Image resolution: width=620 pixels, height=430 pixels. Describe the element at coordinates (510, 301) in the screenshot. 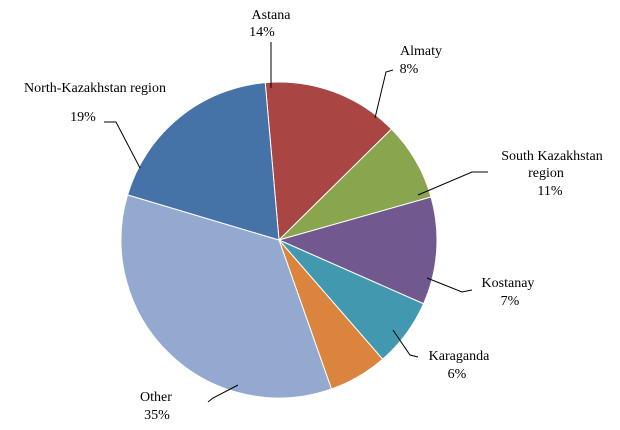

I see `slice-value-kostanay: 7%` at that location.